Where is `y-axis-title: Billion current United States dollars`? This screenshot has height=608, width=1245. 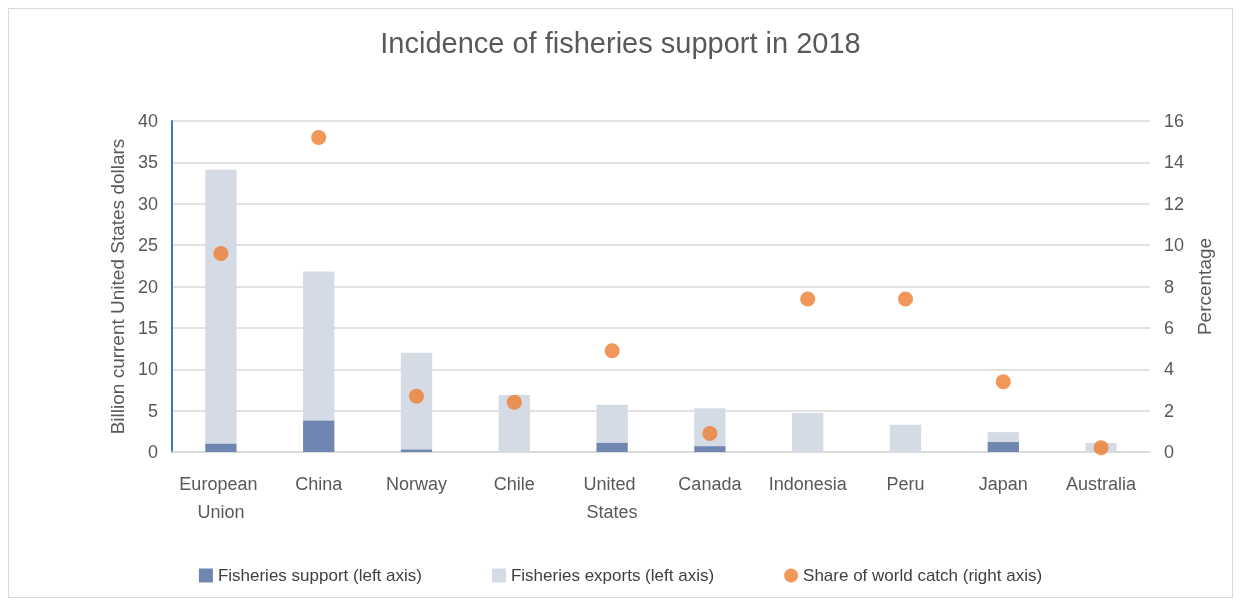
y-axis-title: Billion current United States dollars is located at coordinates (118, 286).